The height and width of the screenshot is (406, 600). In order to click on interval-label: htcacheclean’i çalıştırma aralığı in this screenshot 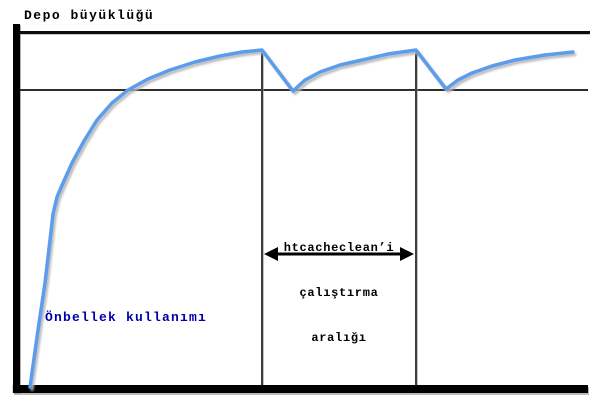, I will do `click(339, 293)`.